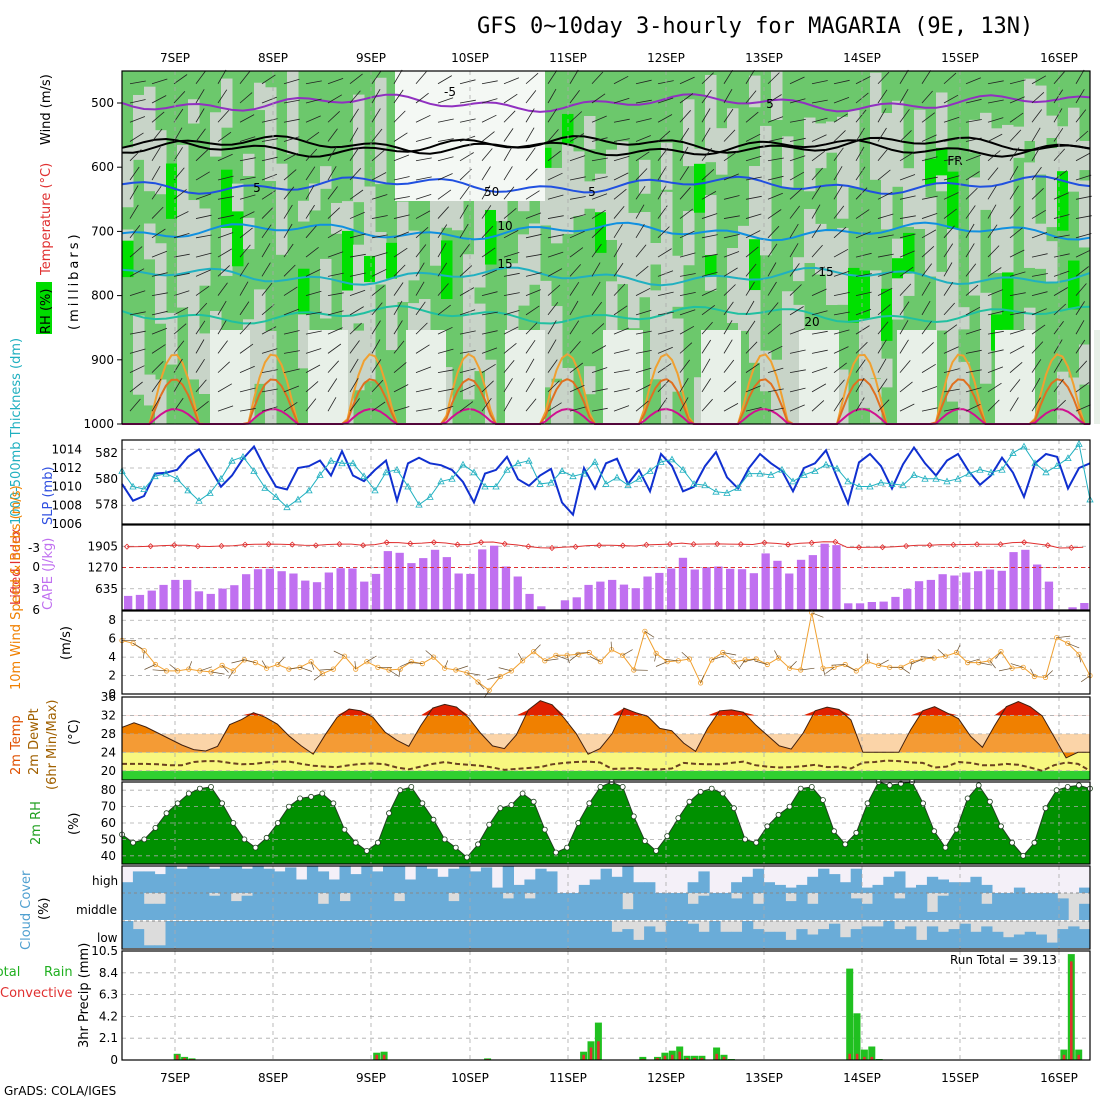 This screenshot has height=1100, width=1100. I want to click on wind-unit-label: (m/s), so click(66, 643).